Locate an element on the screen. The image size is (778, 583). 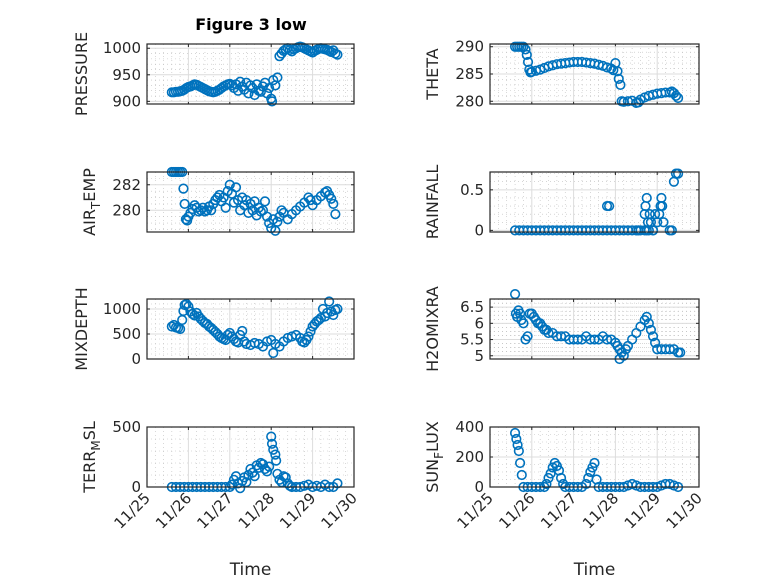
y-tick-label: 400 is located at coordinates (469, 427).